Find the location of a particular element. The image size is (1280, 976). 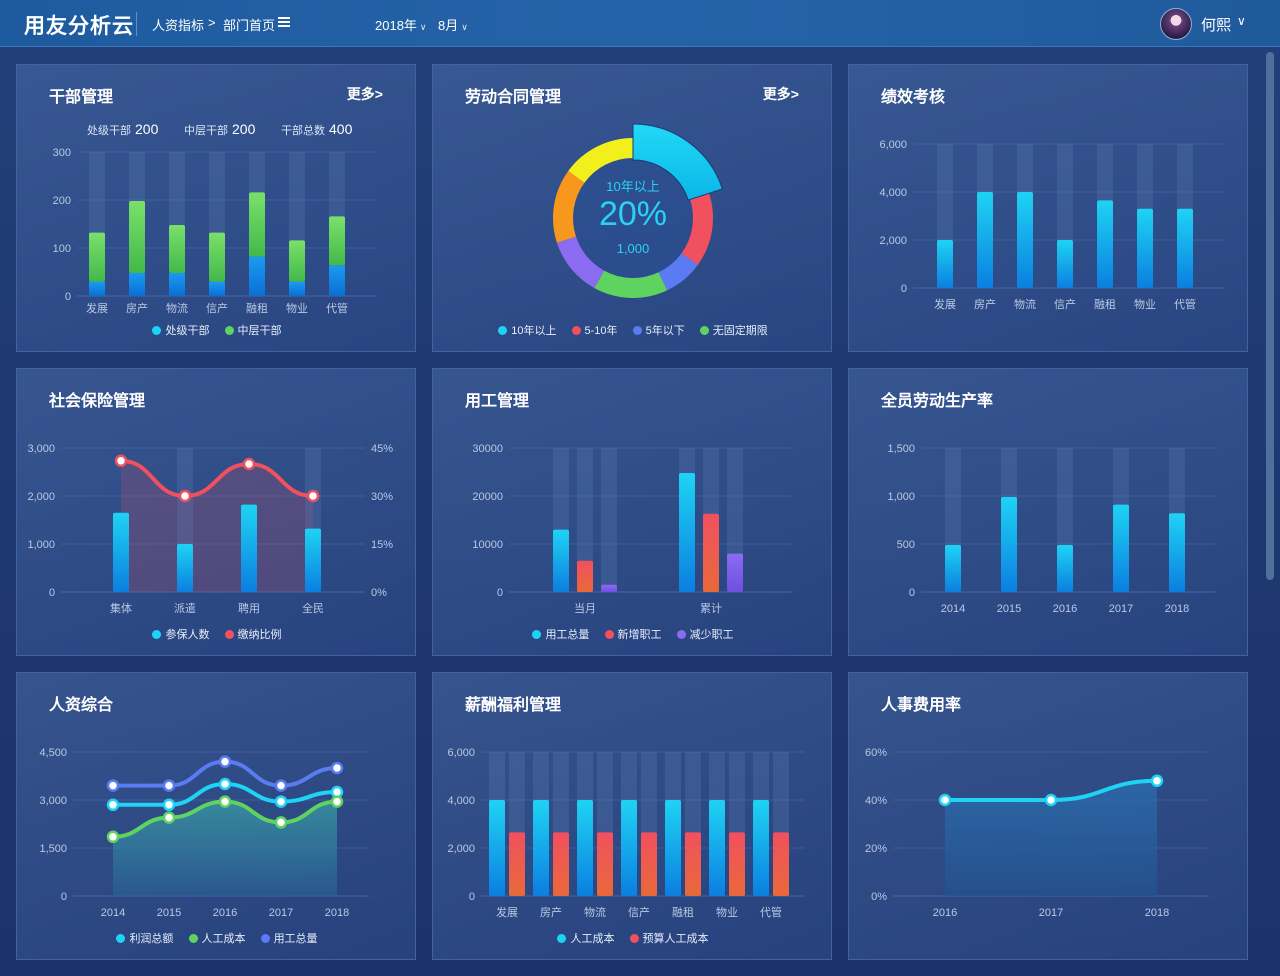

card-title: 社会保险管理 is located at coordinates (97, 401).